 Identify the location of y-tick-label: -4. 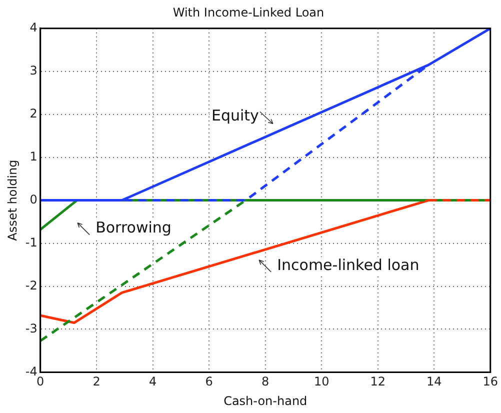
(31, 371).